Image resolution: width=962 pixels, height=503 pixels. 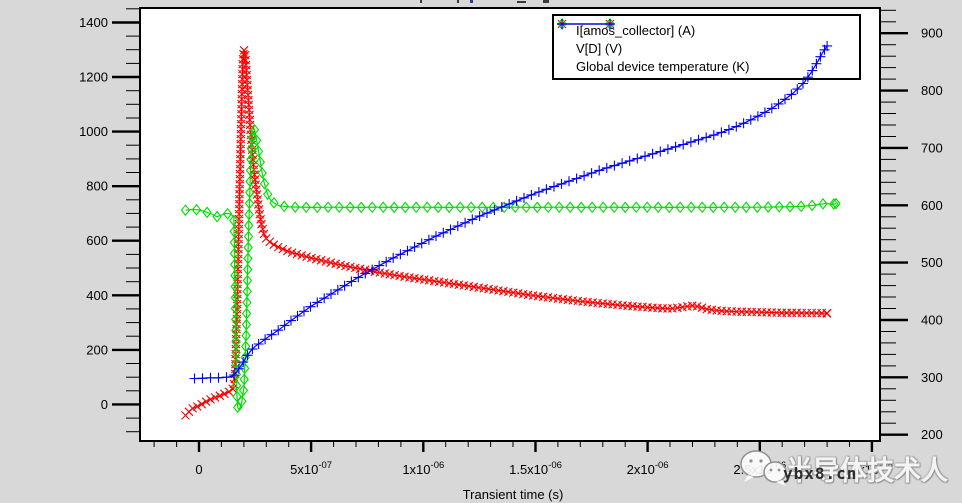 I want to click on watermark-cn-text: 半导体技术人, so click(x=867, y=471).